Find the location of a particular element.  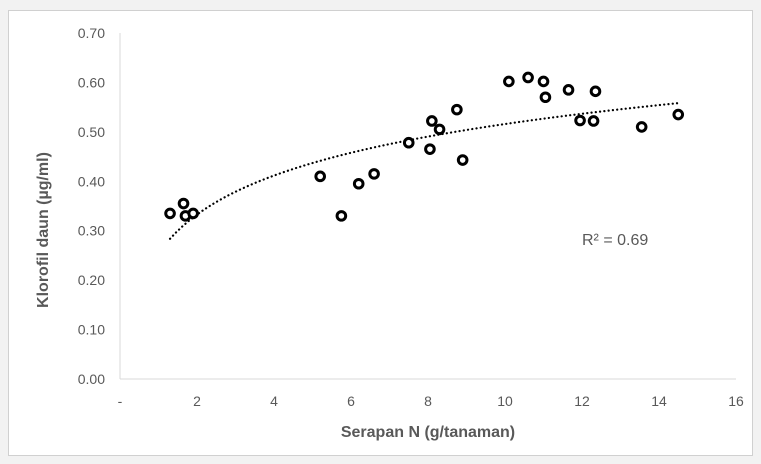

y-tick-label: 0.60 is located at coordinates (91, 82).